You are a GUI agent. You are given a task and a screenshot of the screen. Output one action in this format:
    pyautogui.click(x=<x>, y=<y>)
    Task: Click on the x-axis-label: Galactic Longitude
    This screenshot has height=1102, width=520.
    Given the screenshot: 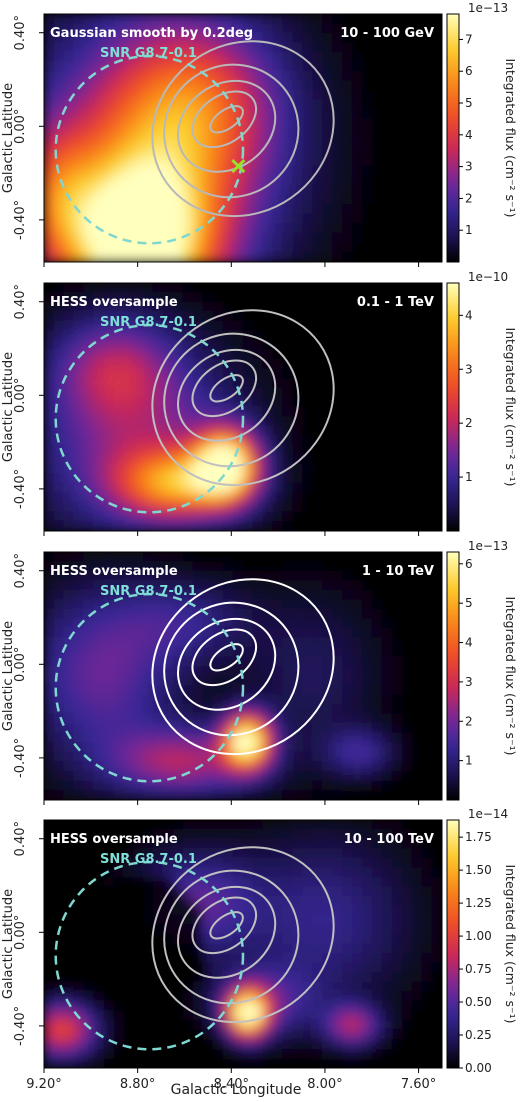 What is the action you would take?
    pyautogui.click(x=236, y=1090)
    